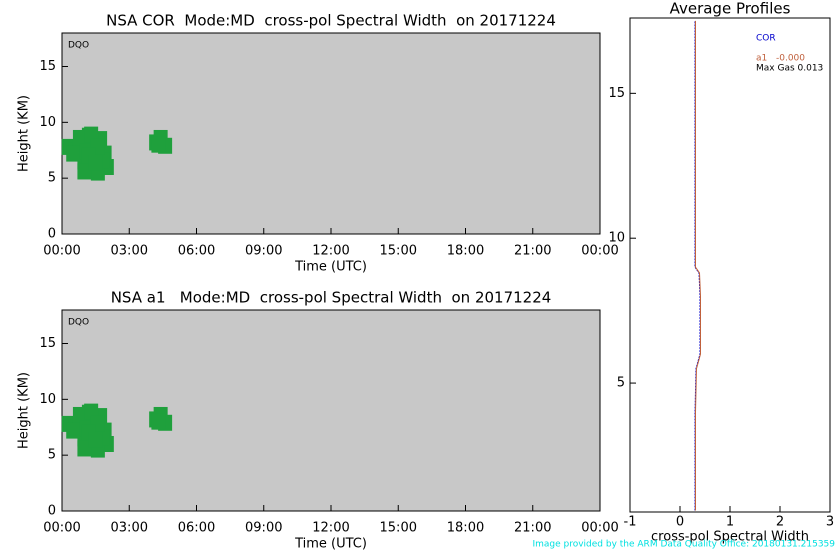 The width and height of the screenshot is (840, 550). Describe the element at coordinates (761, 59) in the screenshot. I see `legend-entry: a1` at that location.